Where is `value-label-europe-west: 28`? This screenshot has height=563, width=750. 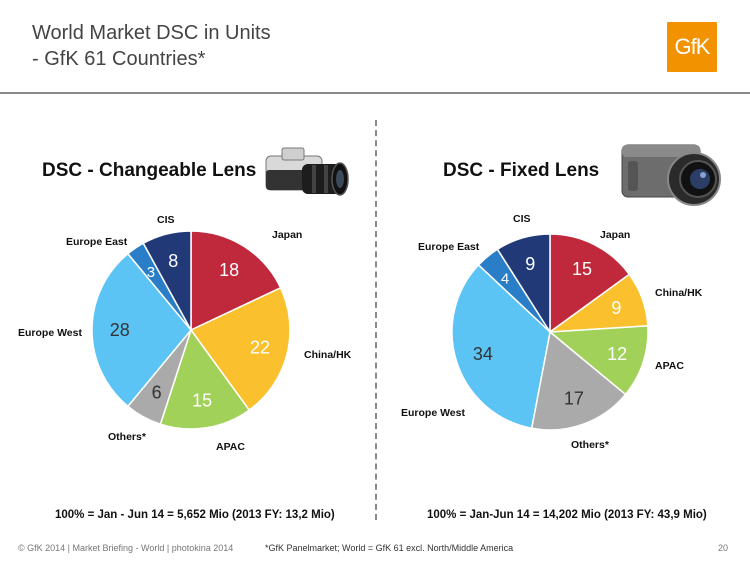
value-label-europe-west: 28 is located at coordinates (120, 330).